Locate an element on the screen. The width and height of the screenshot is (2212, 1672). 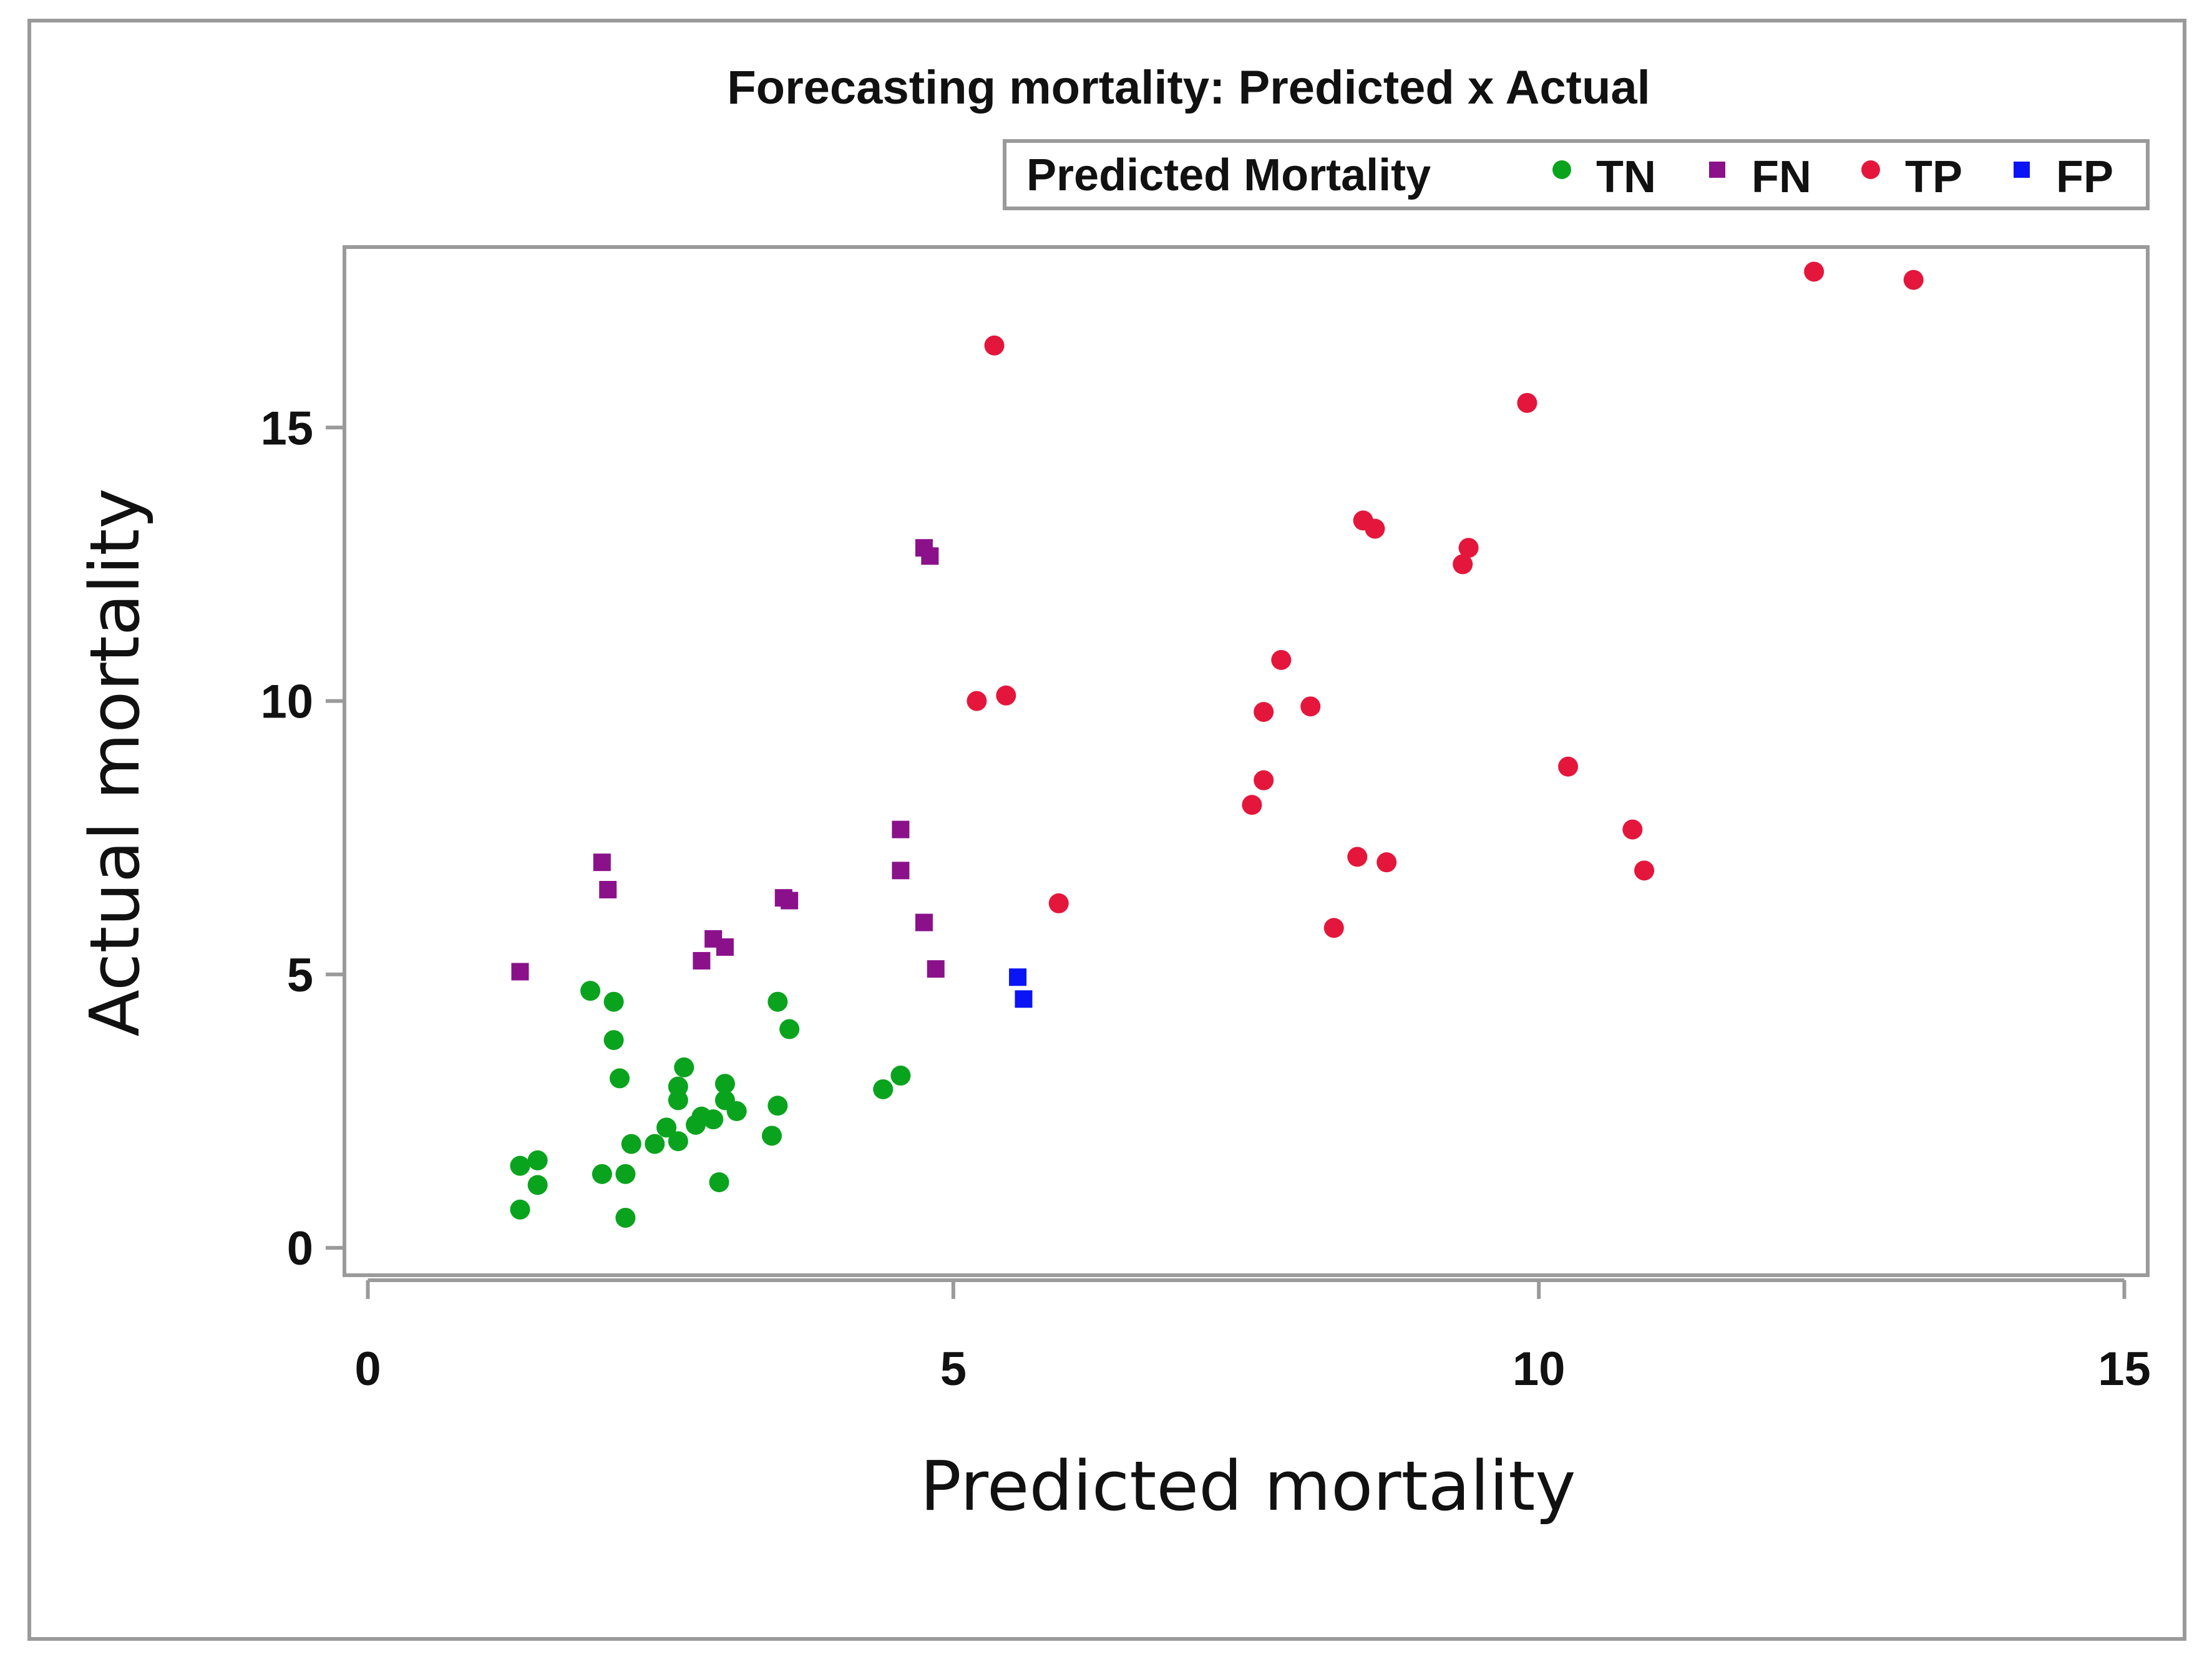
legend-marker-tn is located at coordinates (1562, 170).